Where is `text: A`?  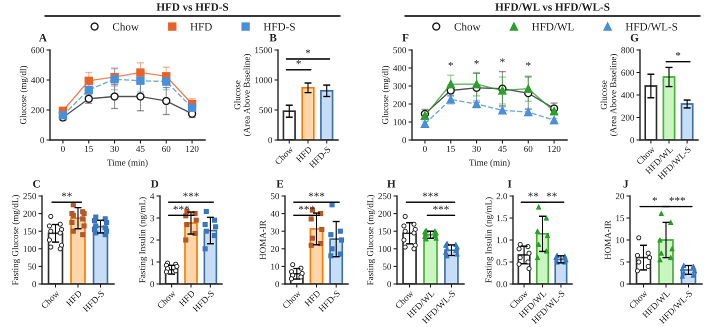 text: A is located at coordinates (42, 38).